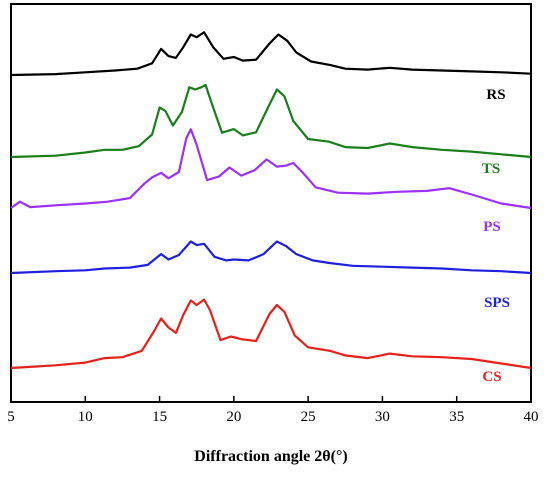 The width and height of the screenshot is (550, 477). I want to click on x-tick-label: 35, so click(456, 417).